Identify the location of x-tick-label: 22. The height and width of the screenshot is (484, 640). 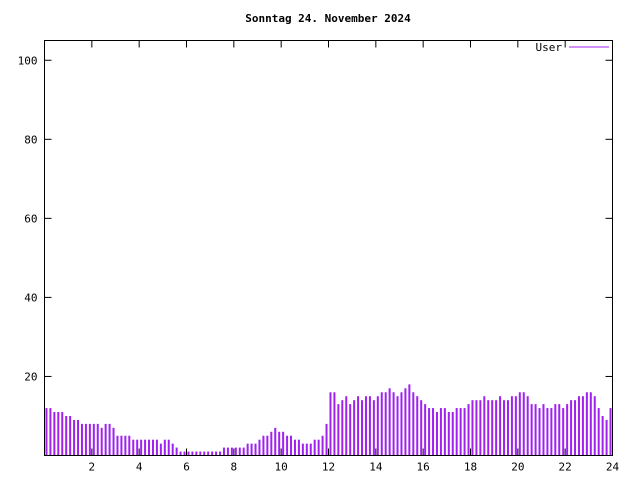
(565, 467).